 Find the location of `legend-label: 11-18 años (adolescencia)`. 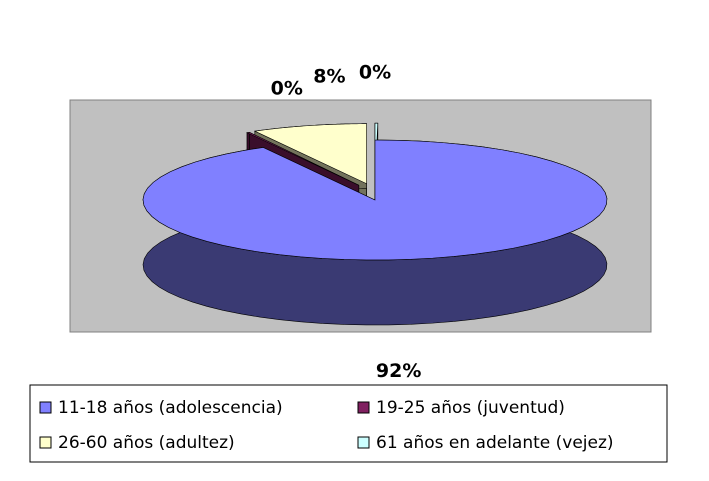

legend-label: 11-18 años (adolescencia) is located at coordinates (170, 408).